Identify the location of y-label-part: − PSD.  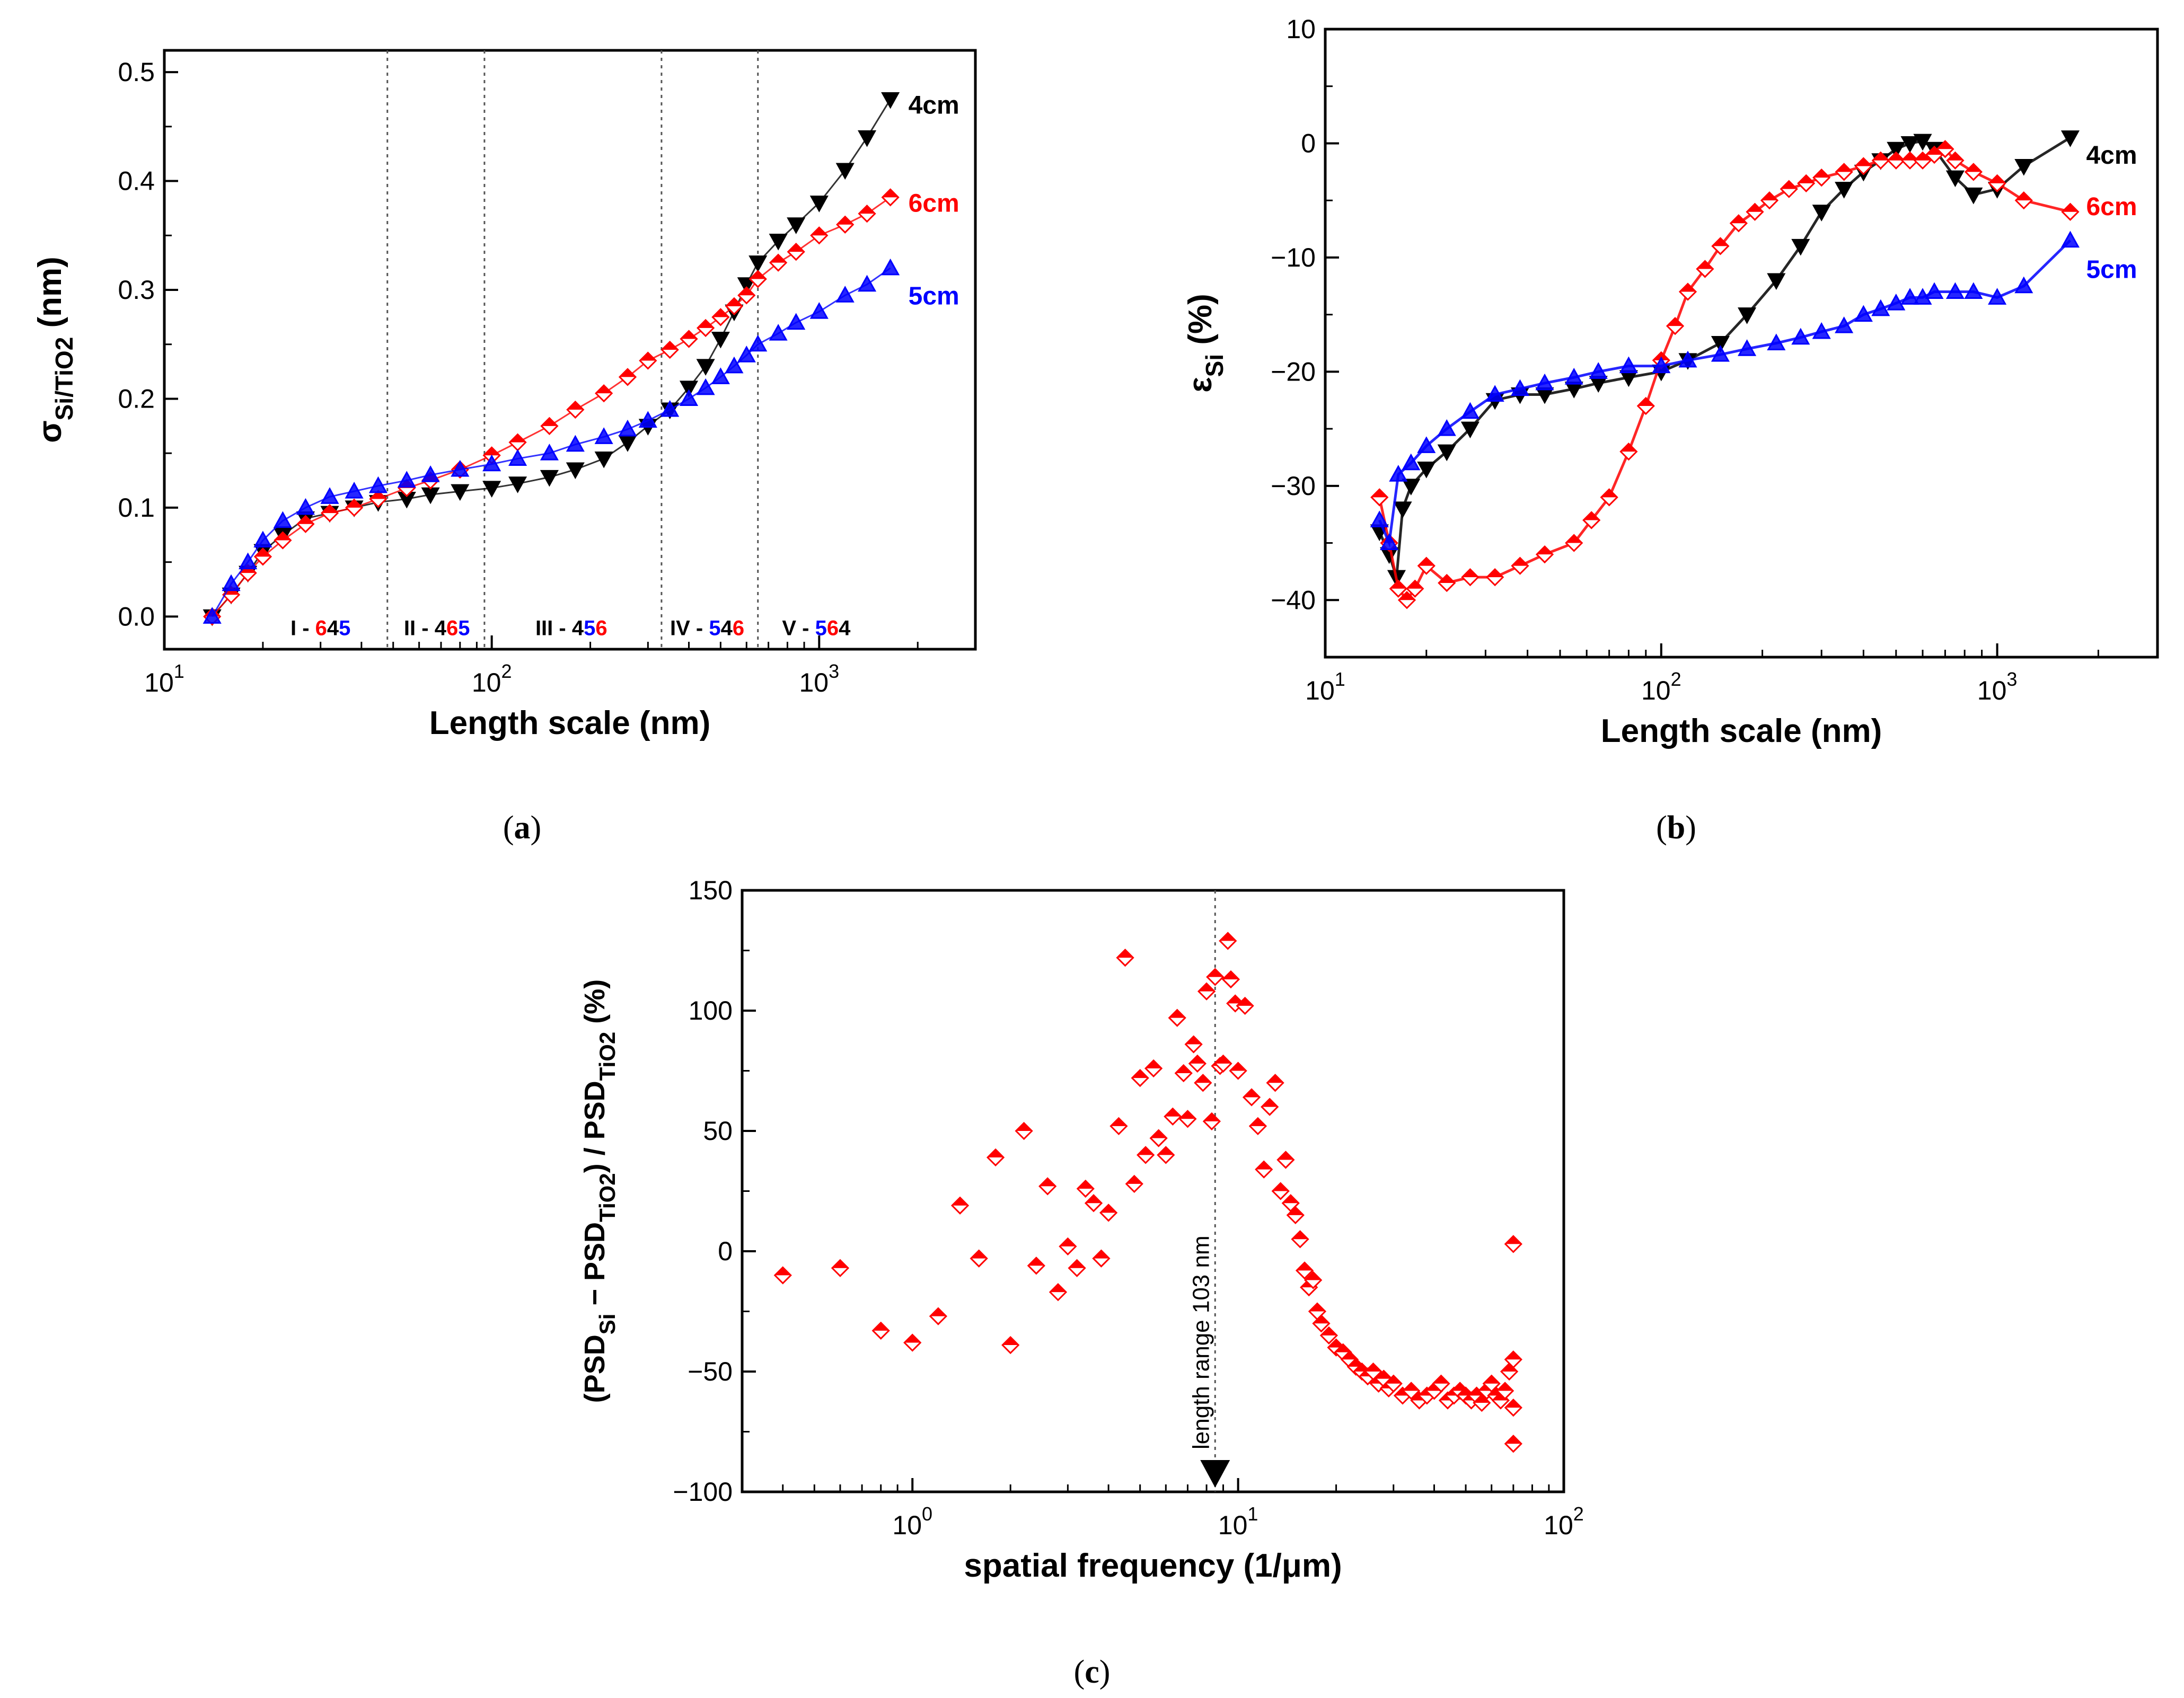
(595, 1268).